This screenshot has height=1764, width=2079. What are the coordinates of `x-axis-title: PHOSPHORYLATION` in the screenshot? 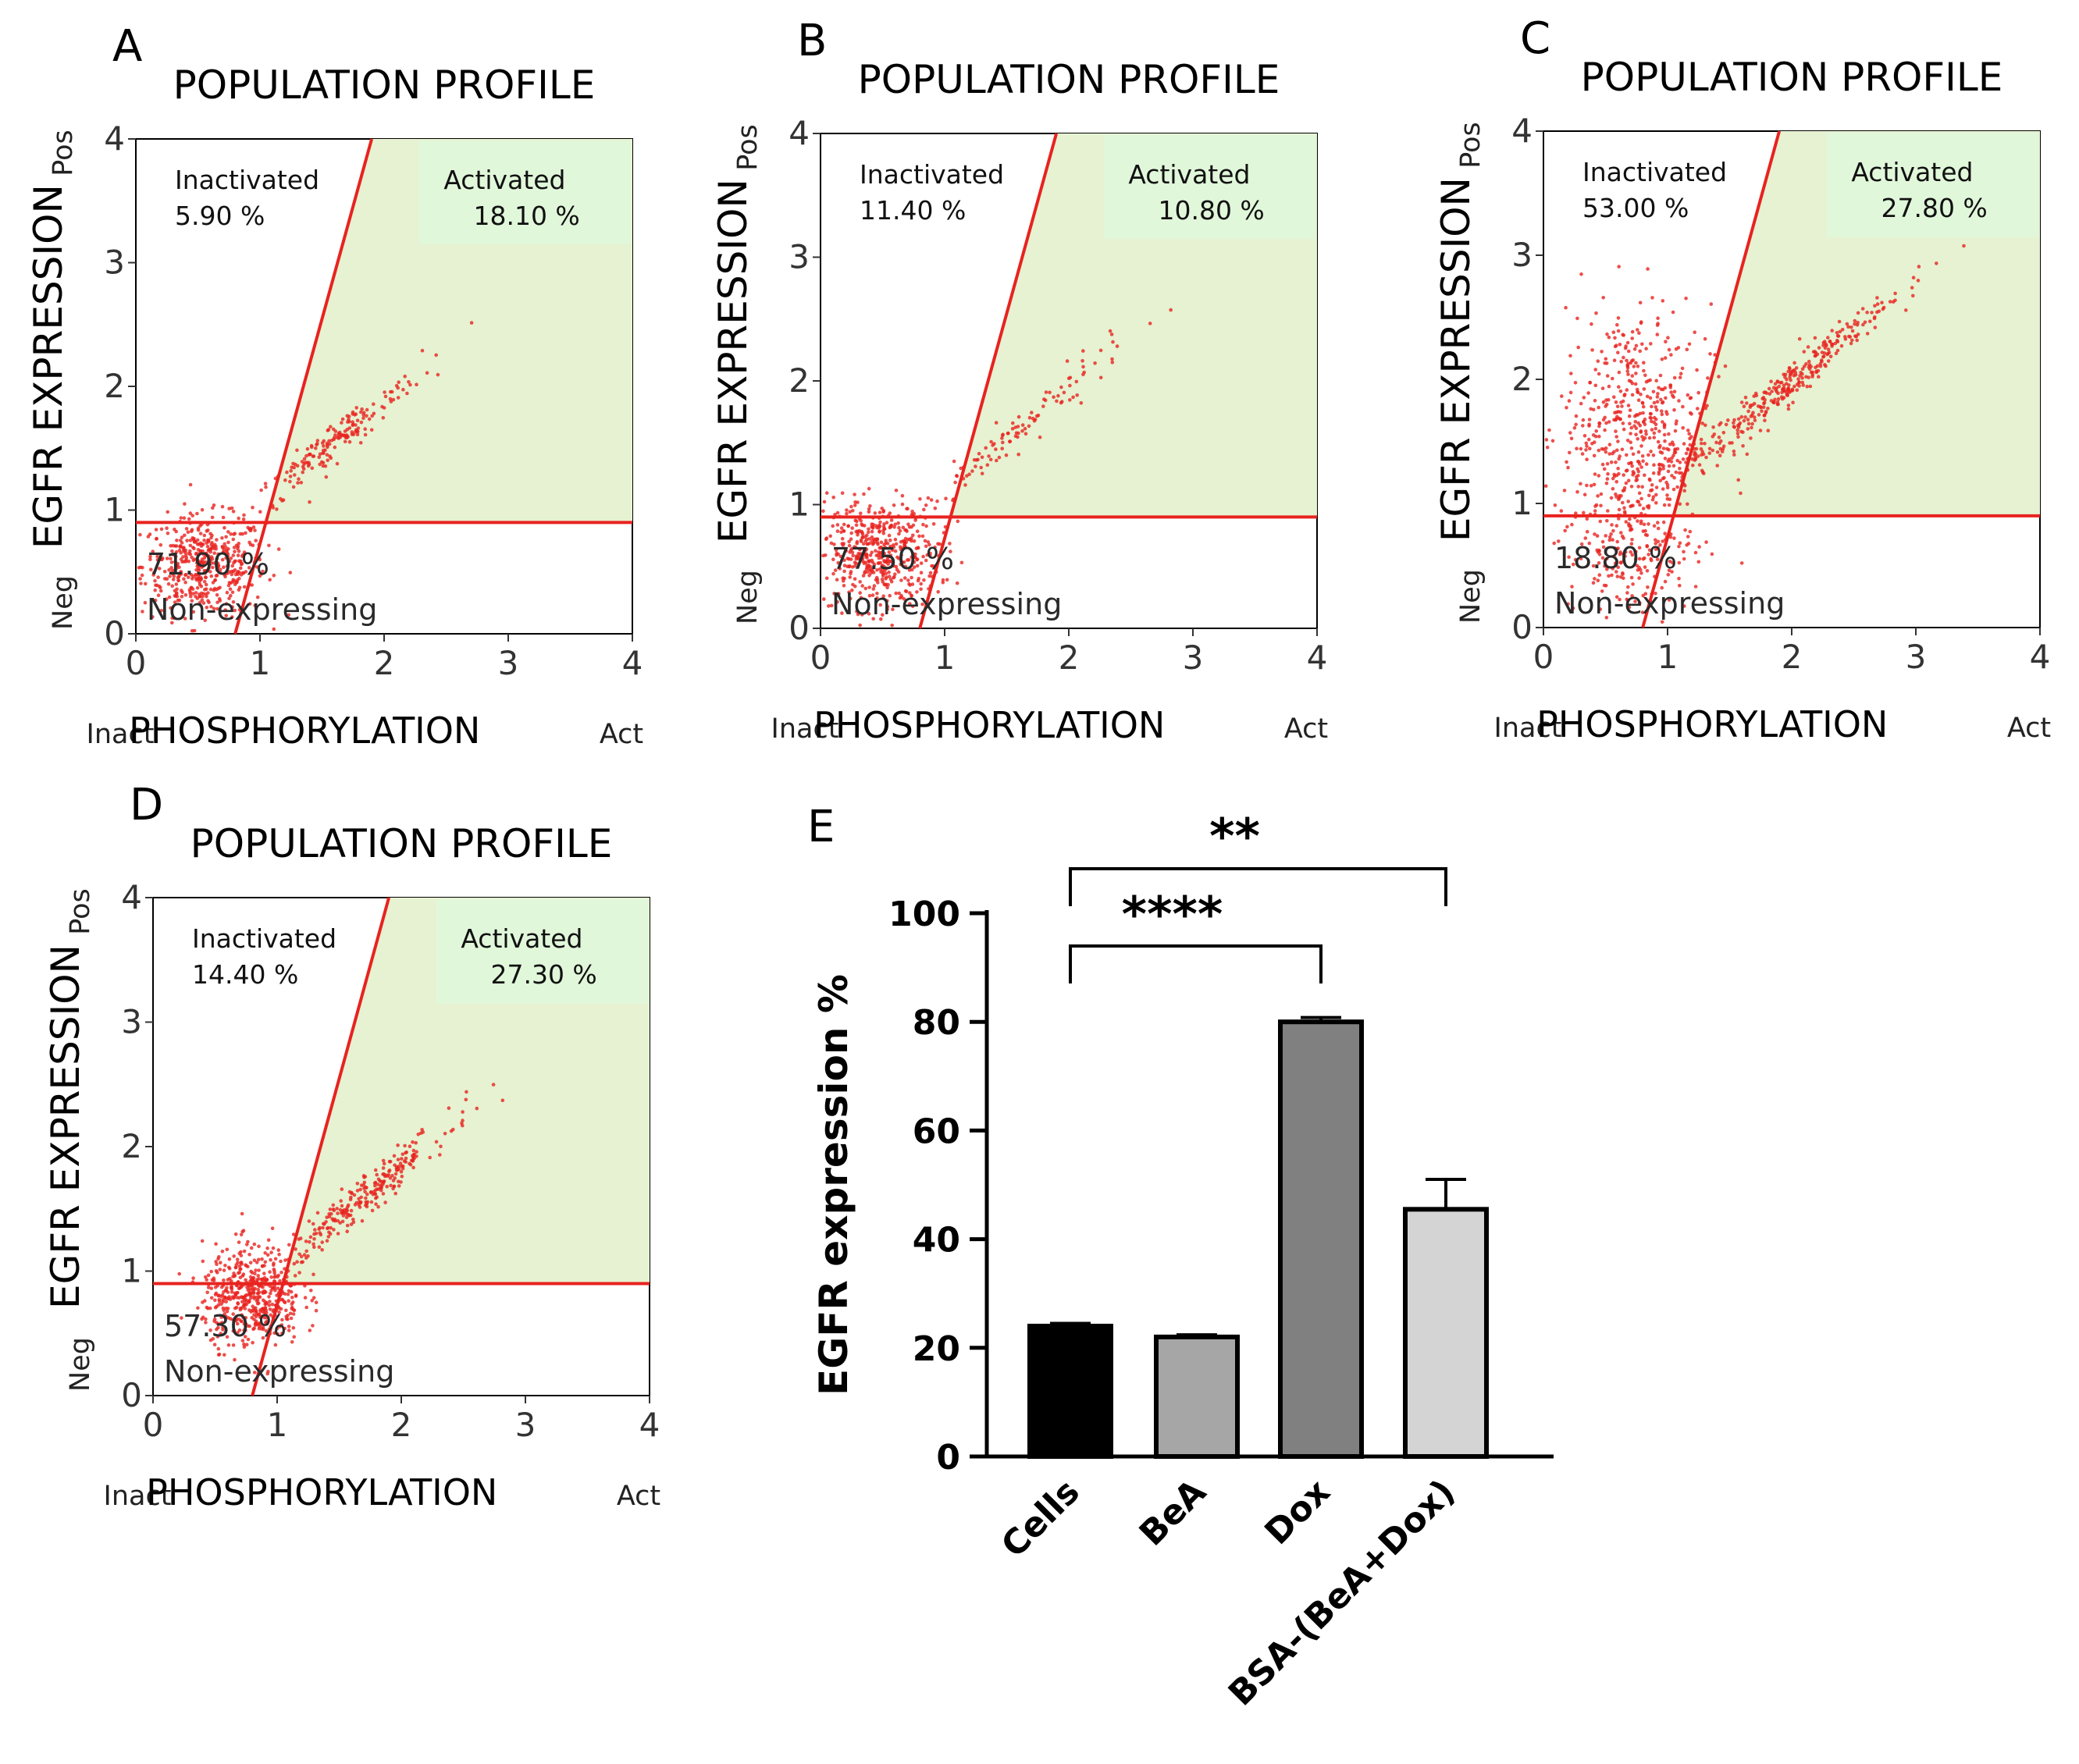 It's located at (989, 725).